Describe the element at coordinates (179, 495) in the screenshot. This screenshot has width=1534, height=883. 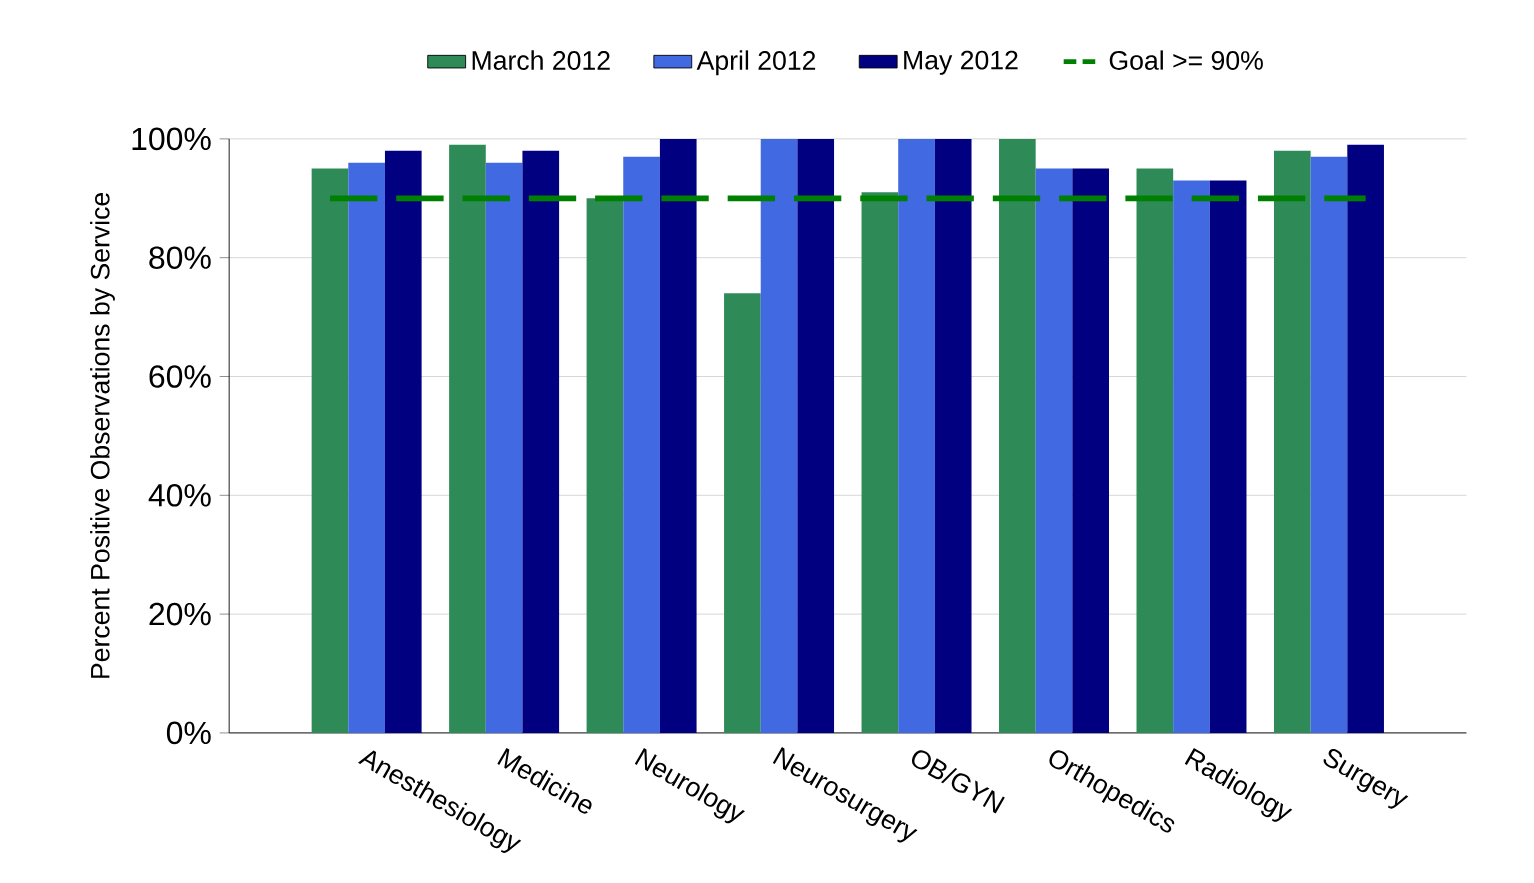
I see `y-tick-label: 40%` at that location.